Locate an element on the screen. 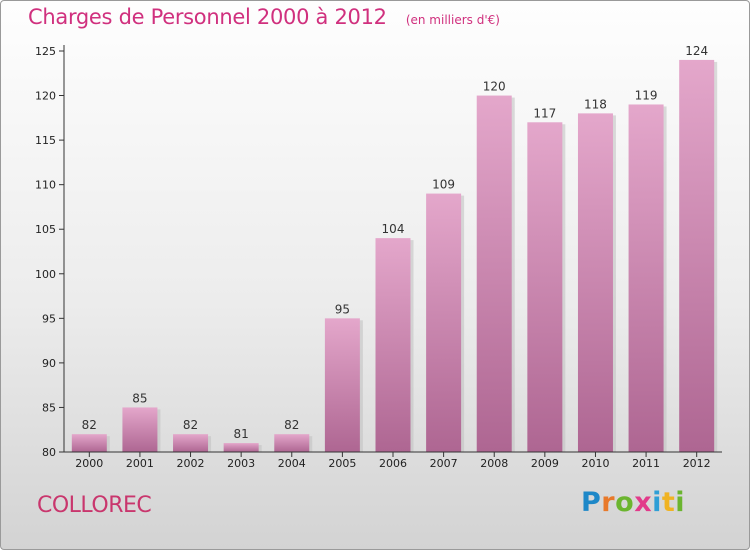  y-tick-label-85: 85 is located at coordinates (49, 407).